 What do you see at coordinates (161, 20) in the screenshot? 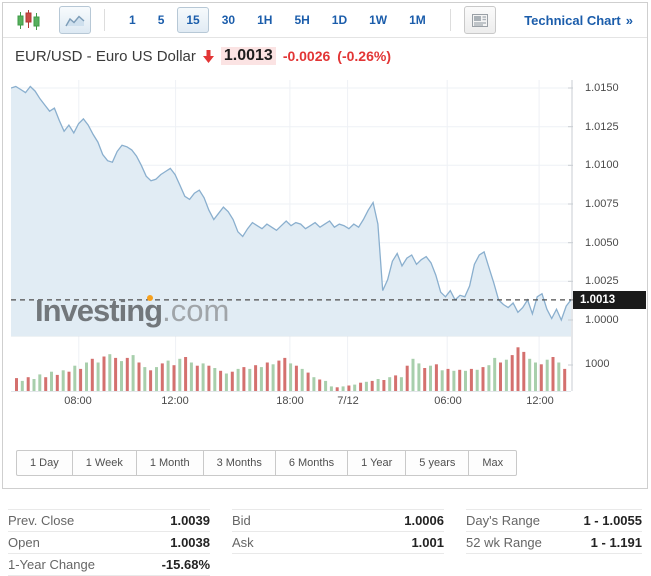
I see `interval-5: 5` at bounding box center [161, 20].